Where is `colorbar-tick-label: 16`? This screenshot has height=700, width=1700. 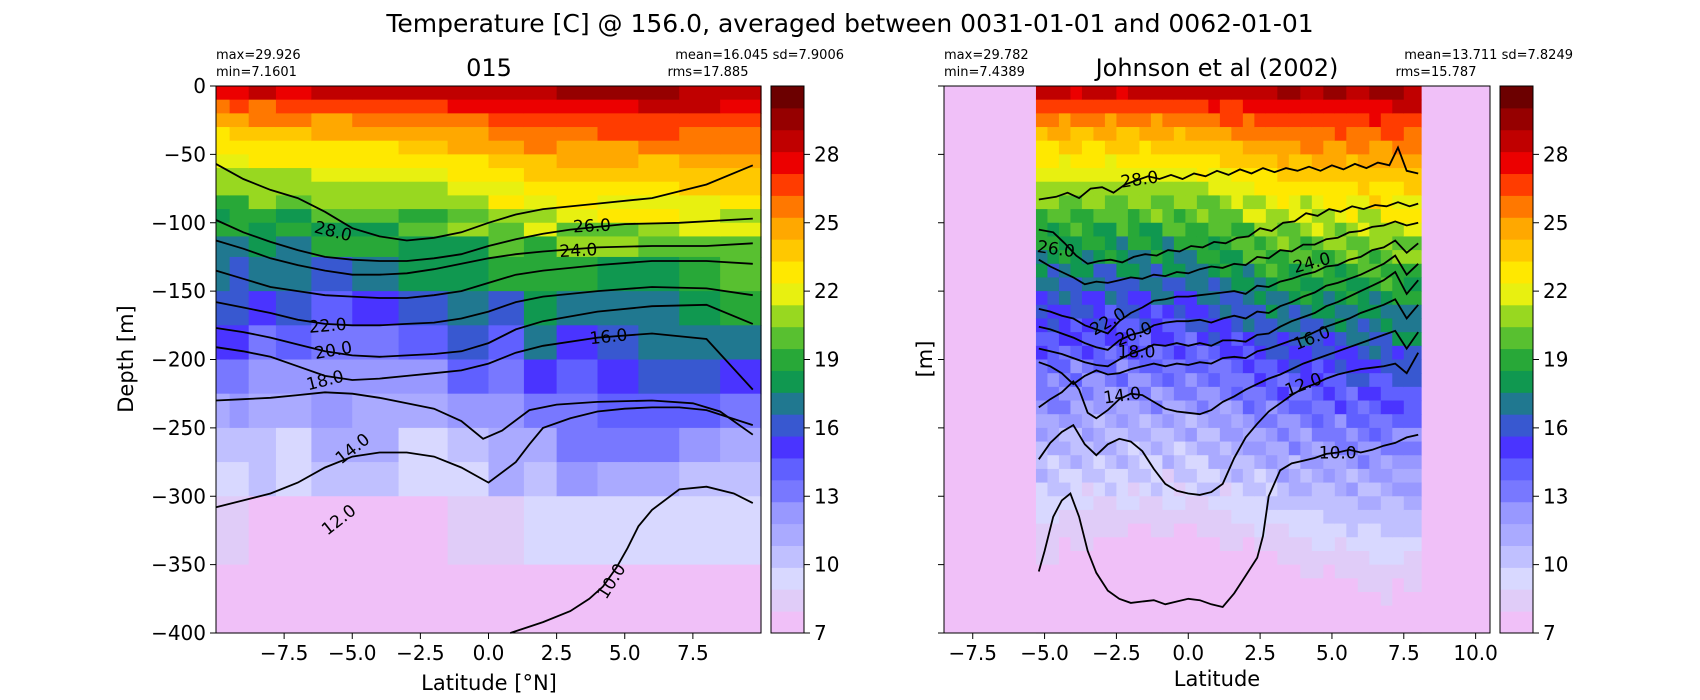
colorbar-tick-label: 16 is located at coordinates (1555, 428).